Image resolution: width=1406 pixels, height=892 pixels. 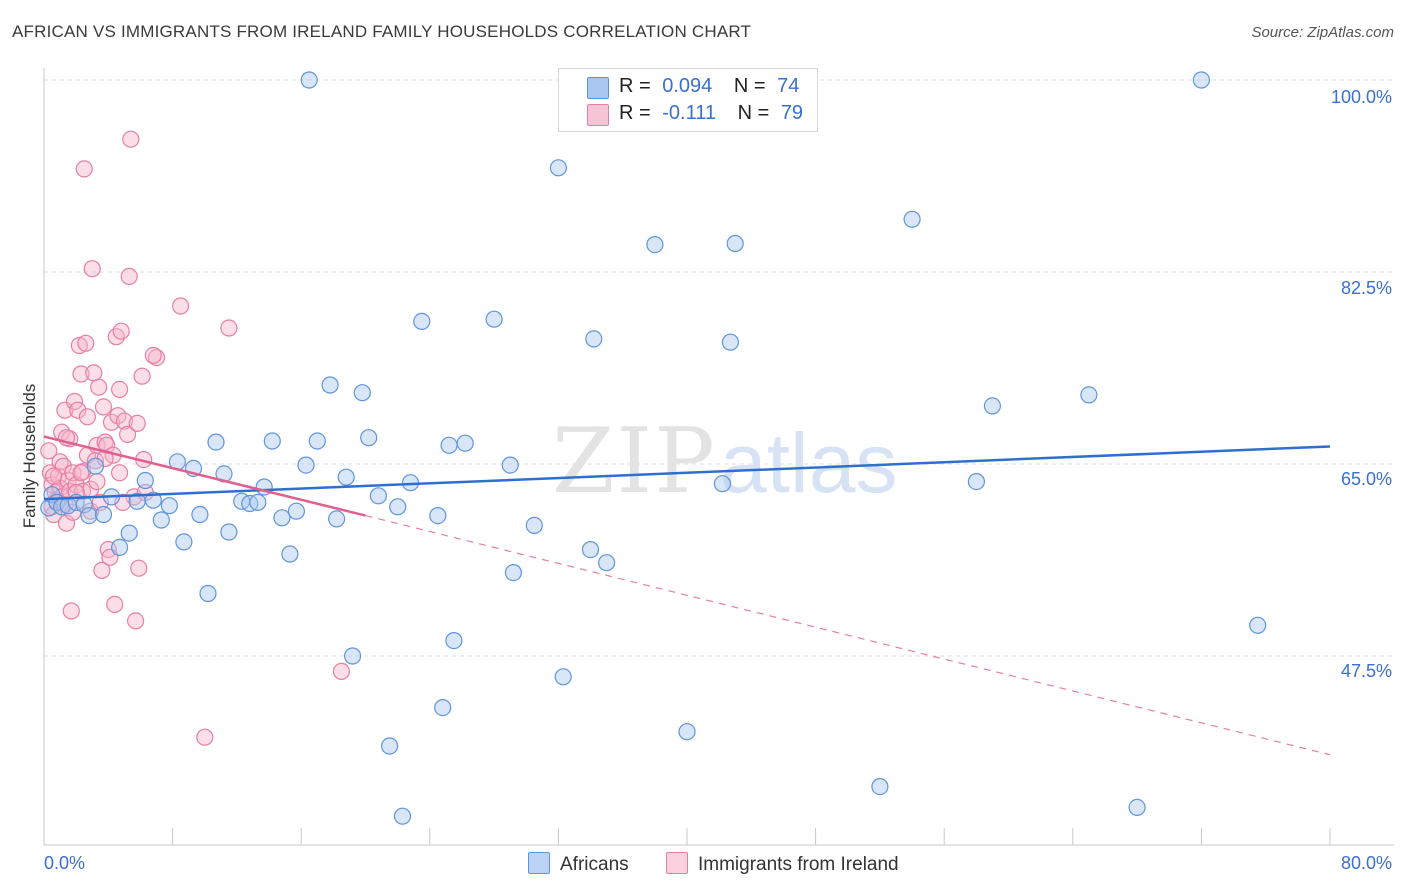 I want to click on legend-africans-r-label: R =, so click(x=635, y=86).